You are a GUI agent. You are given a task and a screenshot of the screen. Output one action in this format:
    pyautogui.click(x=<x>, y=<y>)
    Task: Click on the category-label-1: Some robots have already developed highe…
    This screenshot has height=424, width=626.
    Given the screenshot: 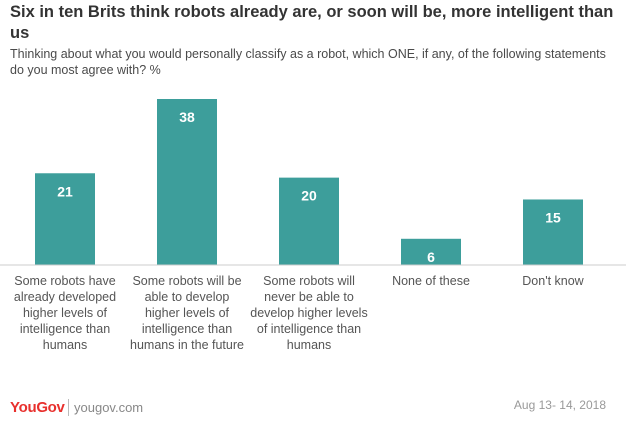 What is the action you would take?
    pyautogui.click(x=65, y=313)
    